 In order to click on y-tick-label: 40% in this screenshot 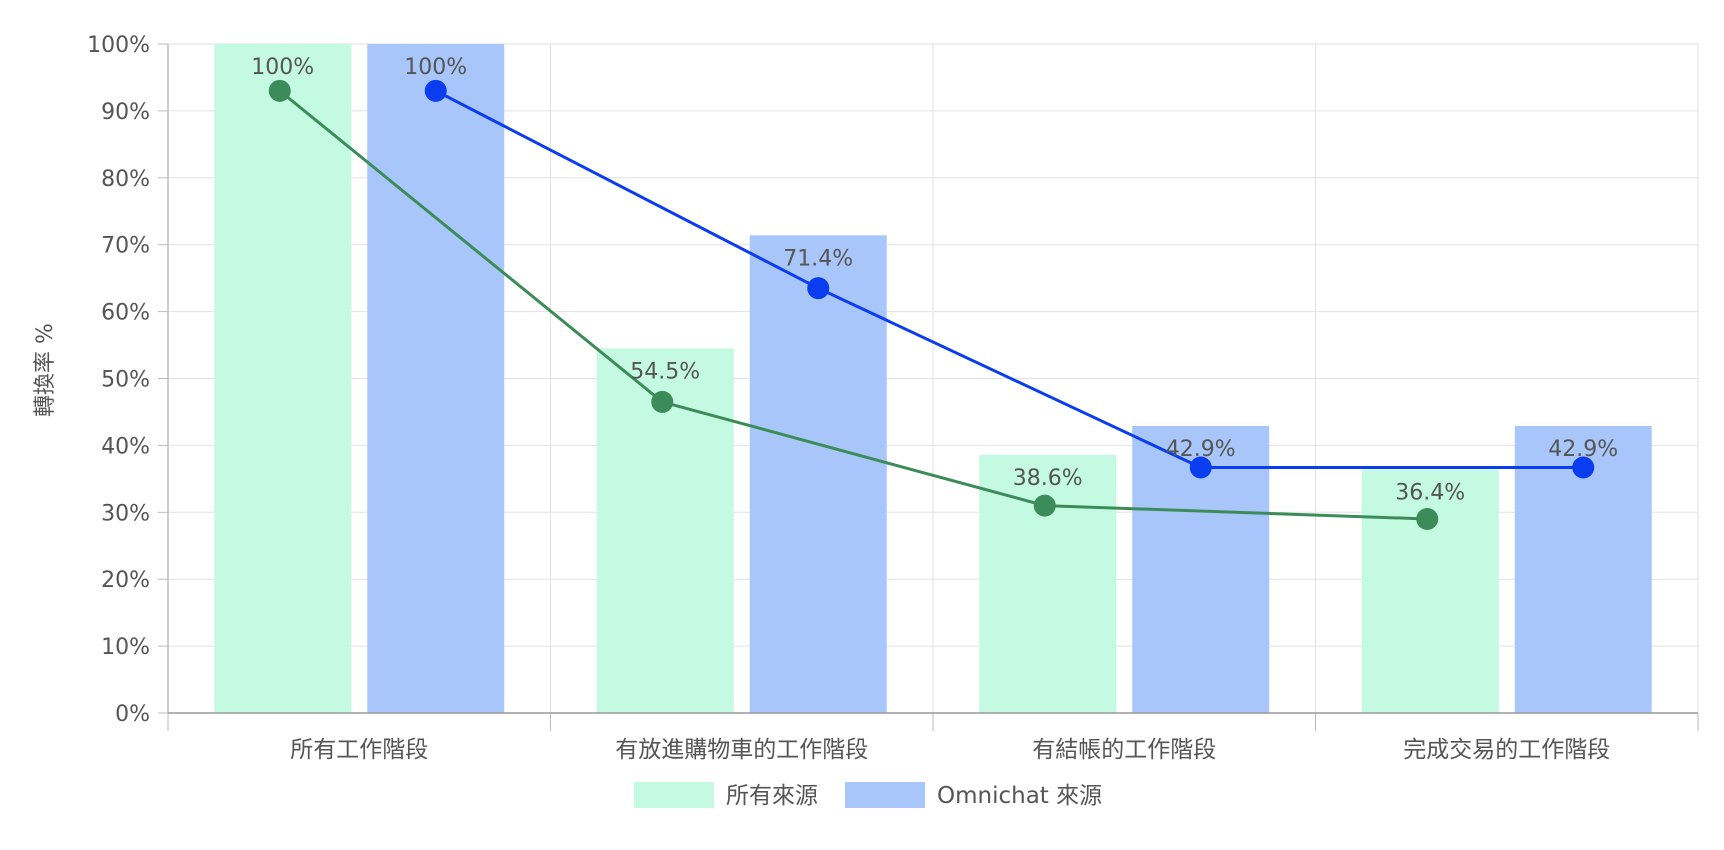, I will do `click(125, 446)`.